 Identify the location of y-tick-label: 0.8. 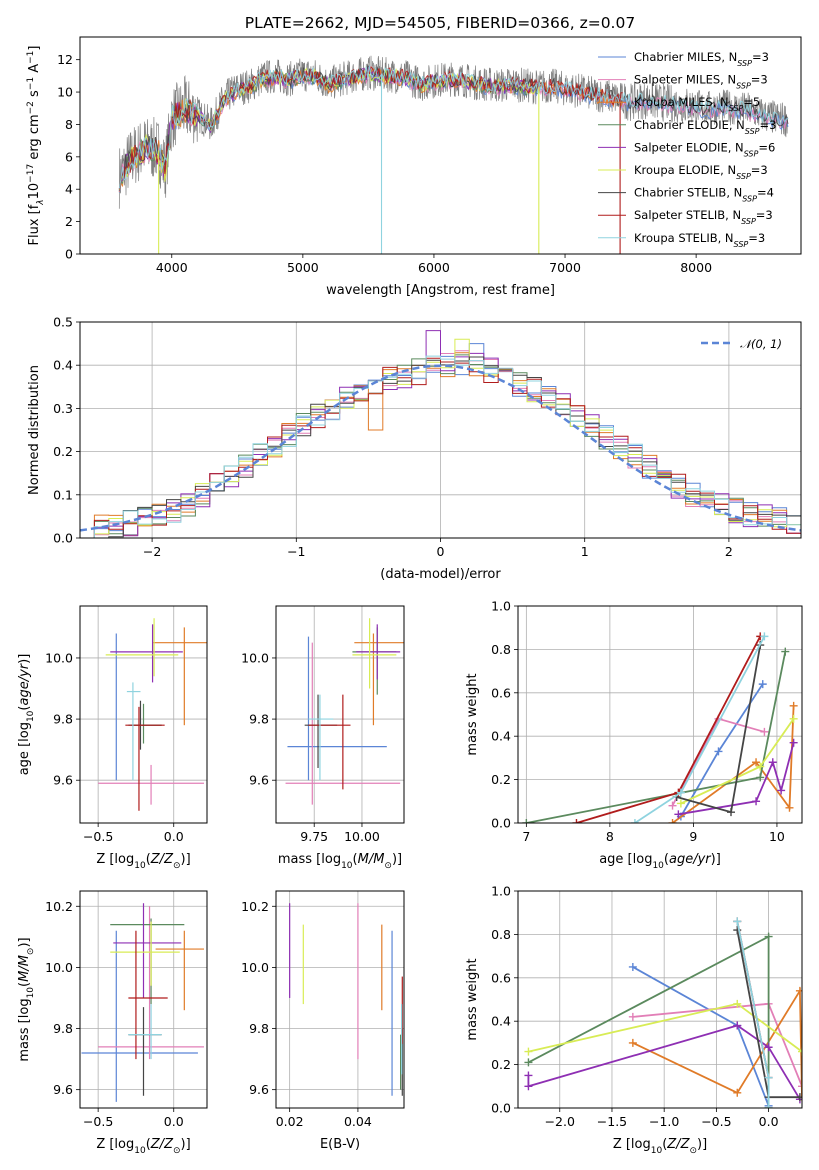
(501, 649).